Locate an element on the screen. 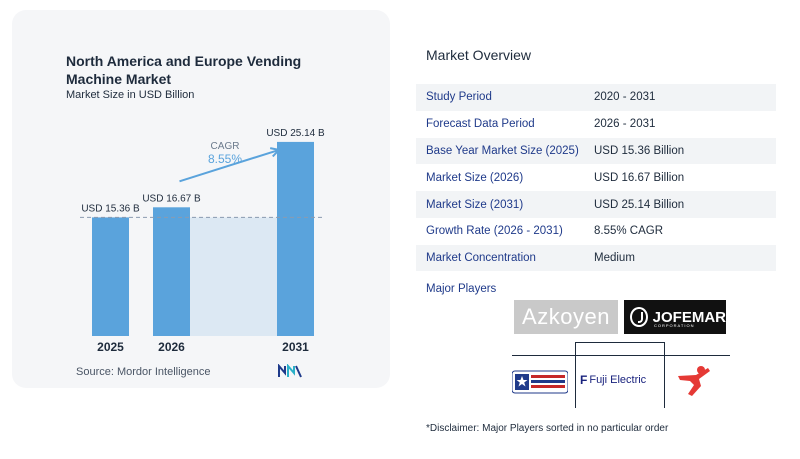 Image resolution: width=800 pixels, height=459 pixels. fuji-electric-logo-text: Fuji Electric is located at coordinates (618, 380).